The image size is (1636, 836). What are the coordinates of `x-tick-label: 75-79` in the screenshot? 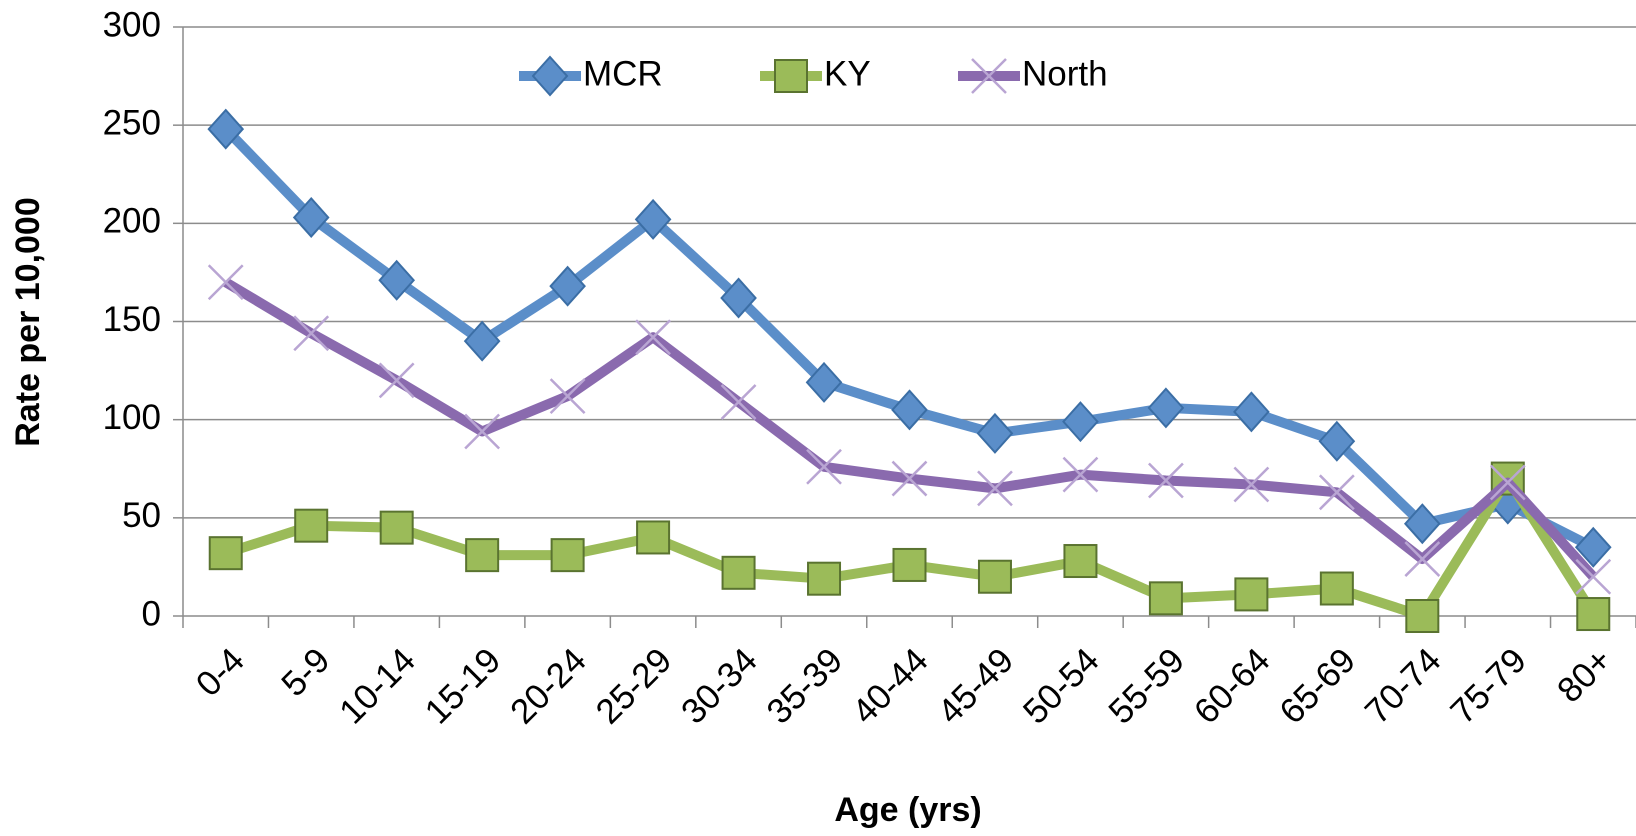 It's located at (1488, 686).